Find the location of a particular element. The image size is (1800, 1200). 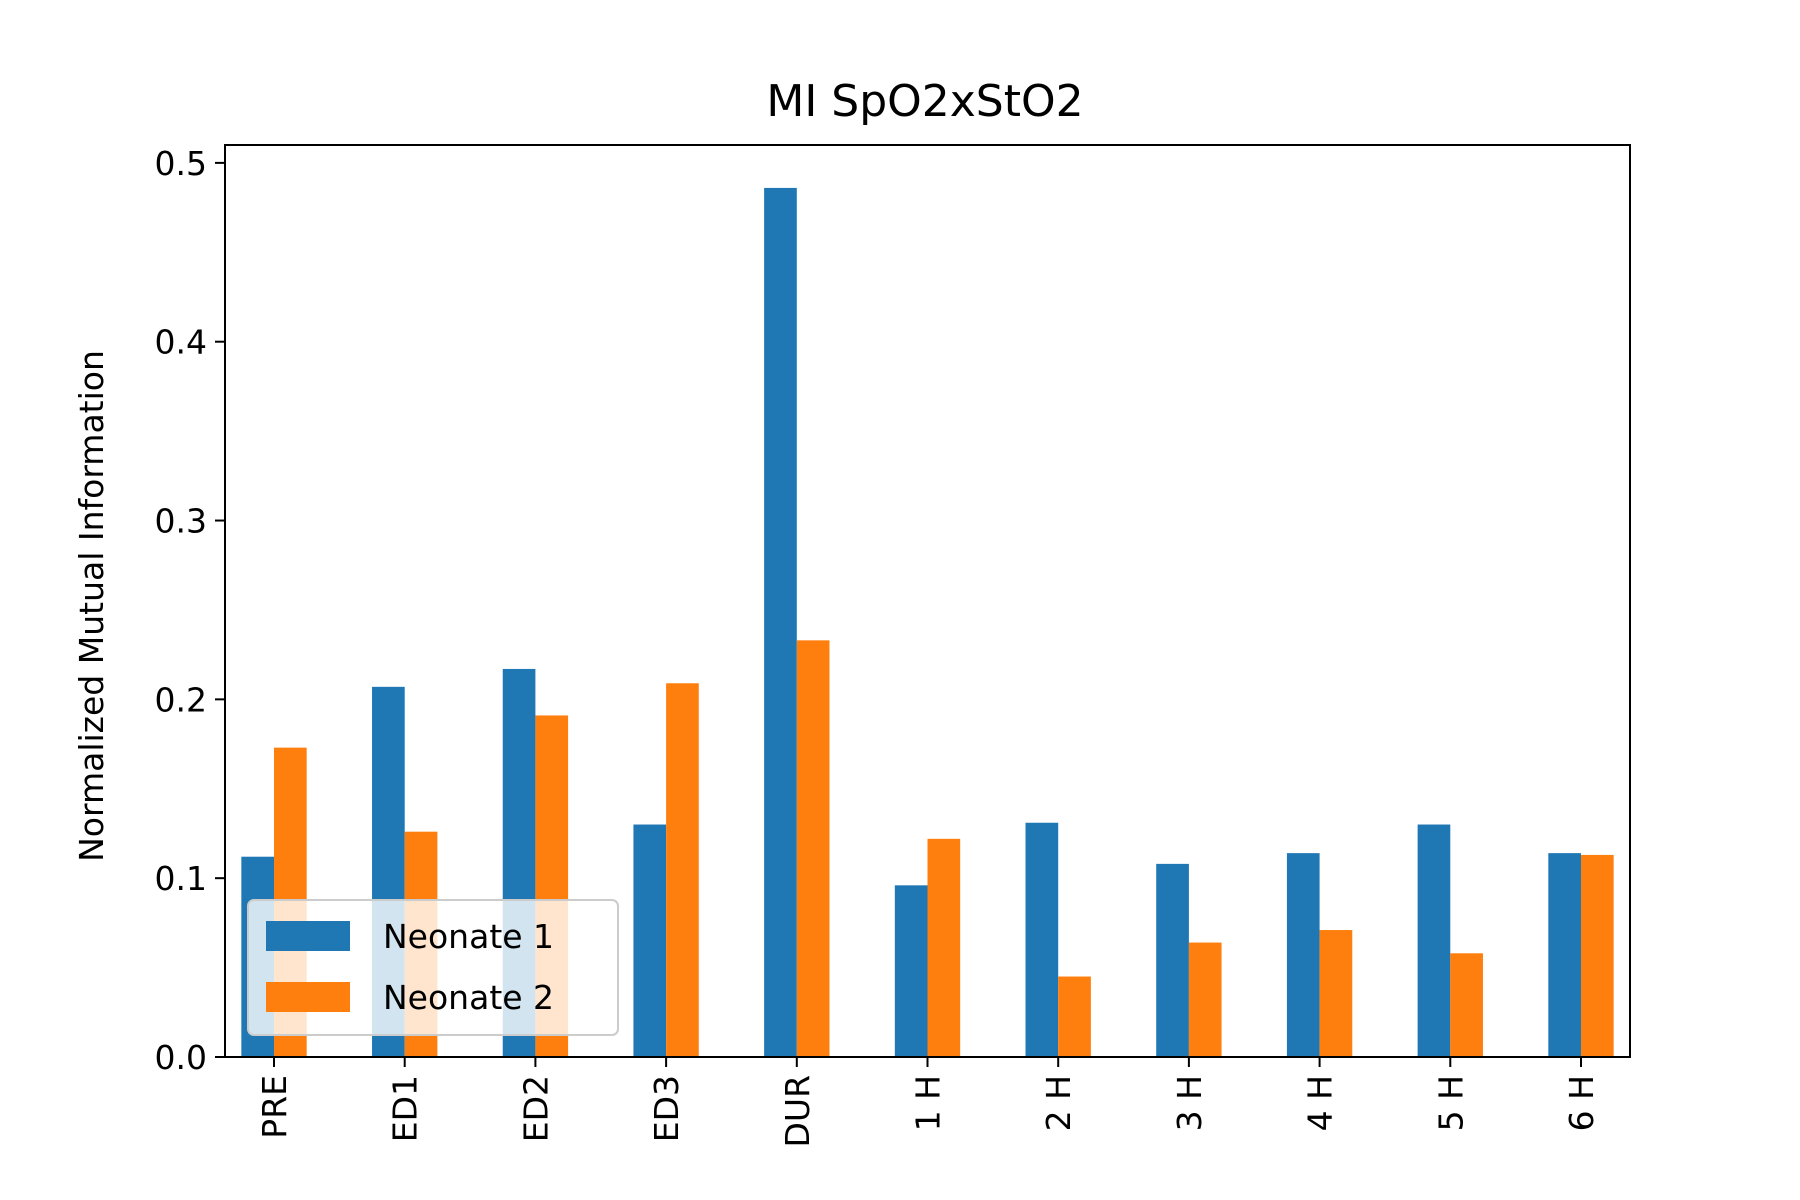

x-tick-label: 5 H is located at coordinates (1450, 1103).